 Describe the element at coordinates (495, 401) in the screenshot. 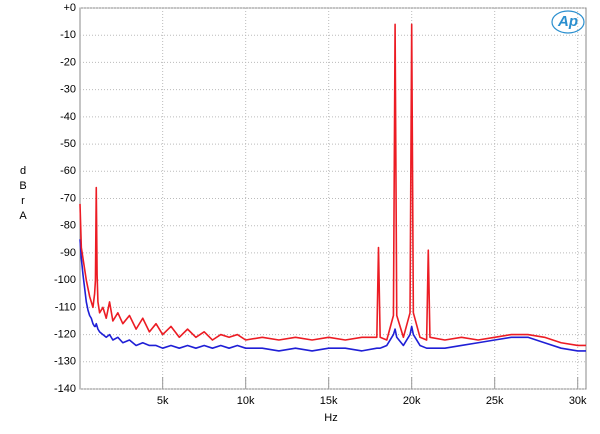

I see `x-tick-label: 25k` at that location.